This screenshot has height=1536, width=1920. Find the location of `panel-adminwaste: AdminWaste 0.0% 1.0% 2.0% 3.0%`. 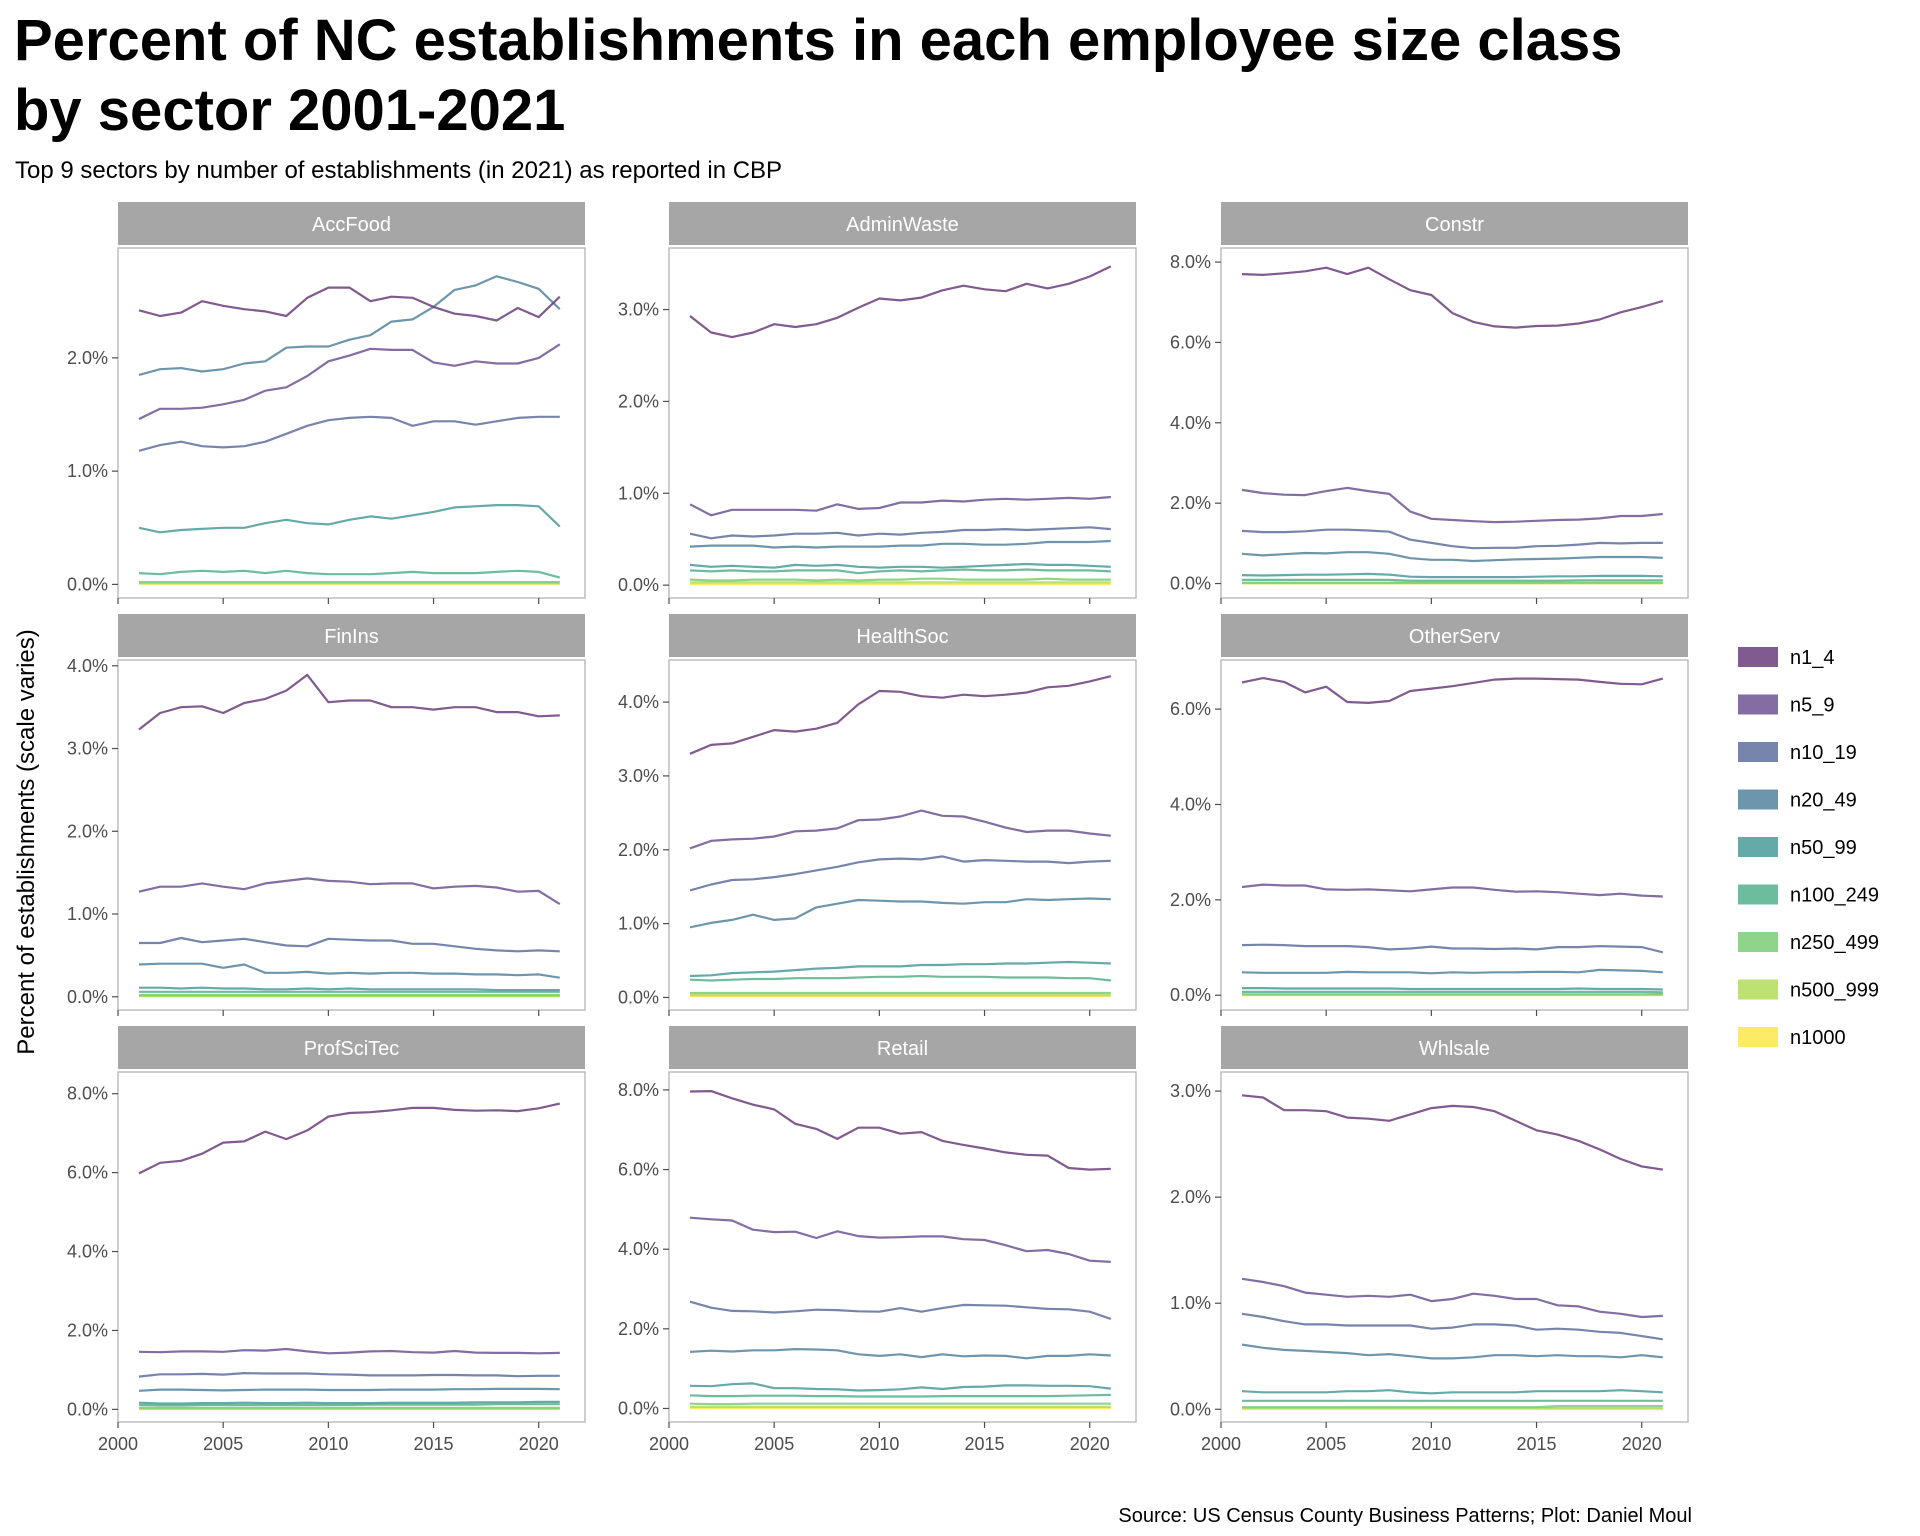

panel-adminwaste: AdminWaste 0.0% 1.0% 2.0% 3.0% is located at coordinates (877, 403).